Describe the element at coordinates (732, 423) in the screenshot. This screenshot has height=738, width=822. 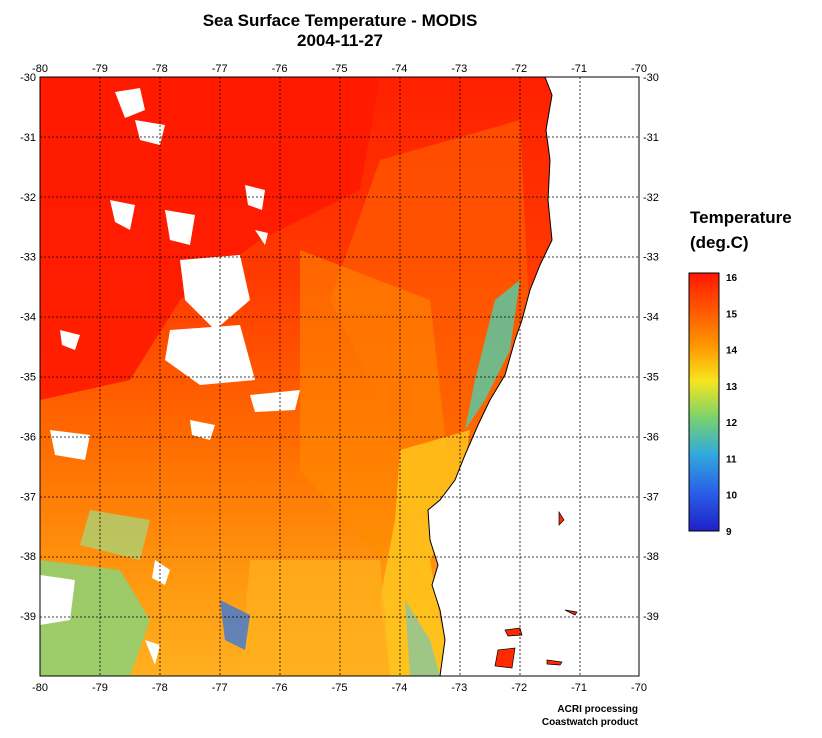
I see `legend-tick-label: 12` at that location.